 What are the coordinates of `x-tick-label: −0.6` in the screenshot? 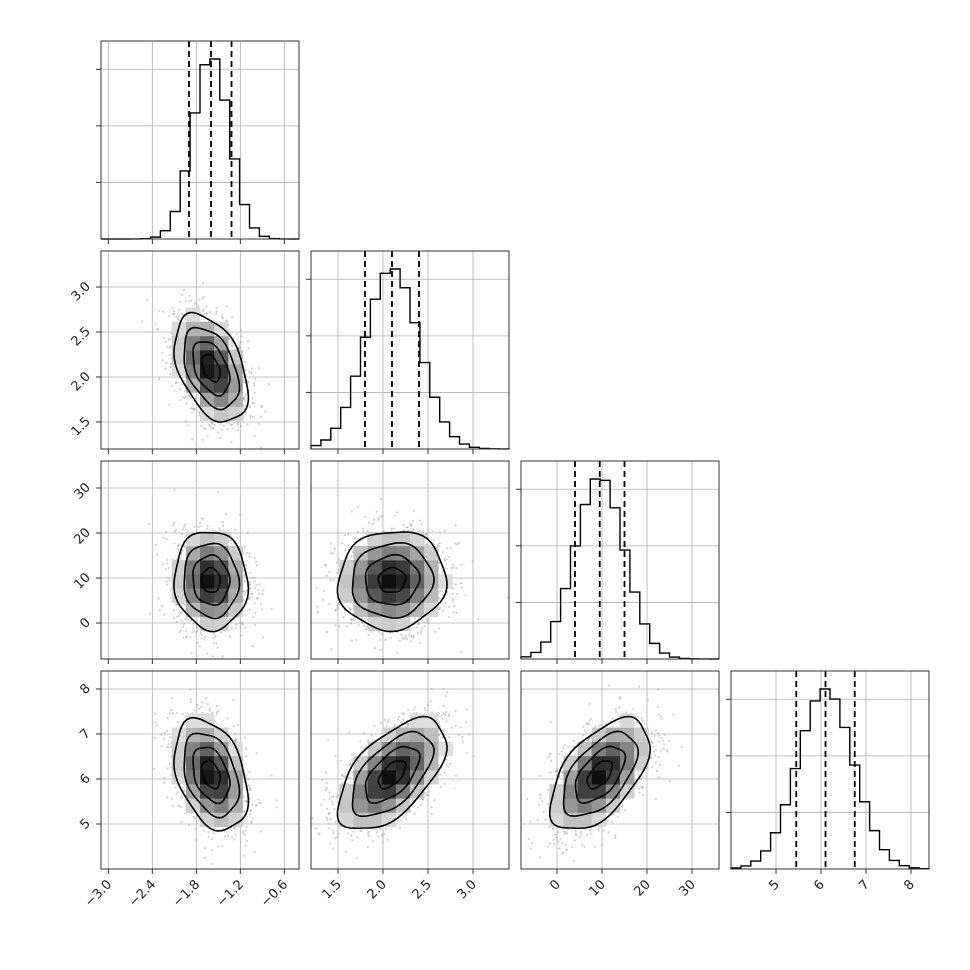 It's located at (274, 893).